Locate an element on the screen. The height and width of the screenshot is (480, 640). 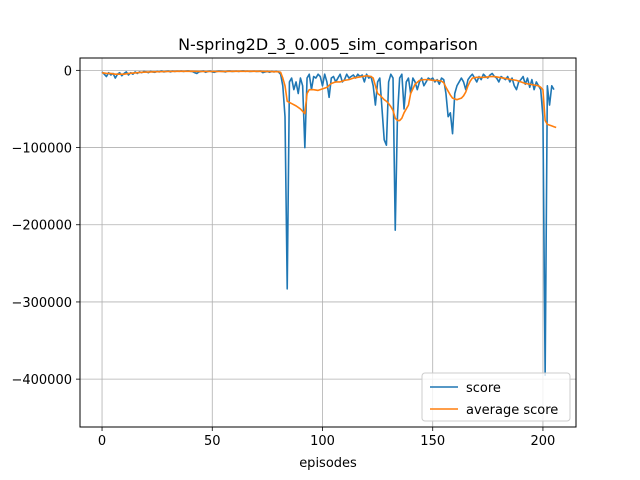
series-line-average-score is located at coordinates (329, 99).